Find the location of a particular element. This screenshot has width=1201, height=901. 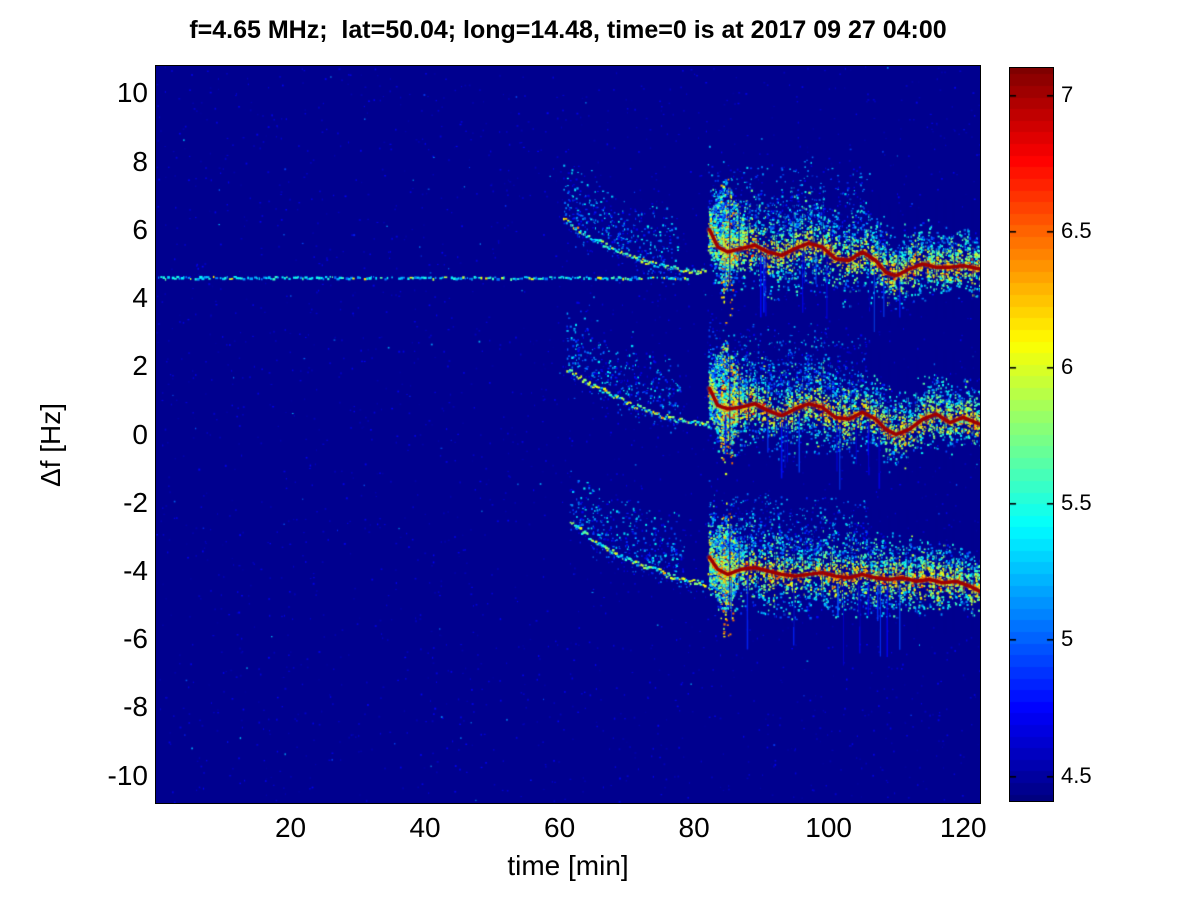

y-tick-label: -6 is located at coordinates (135, 639).